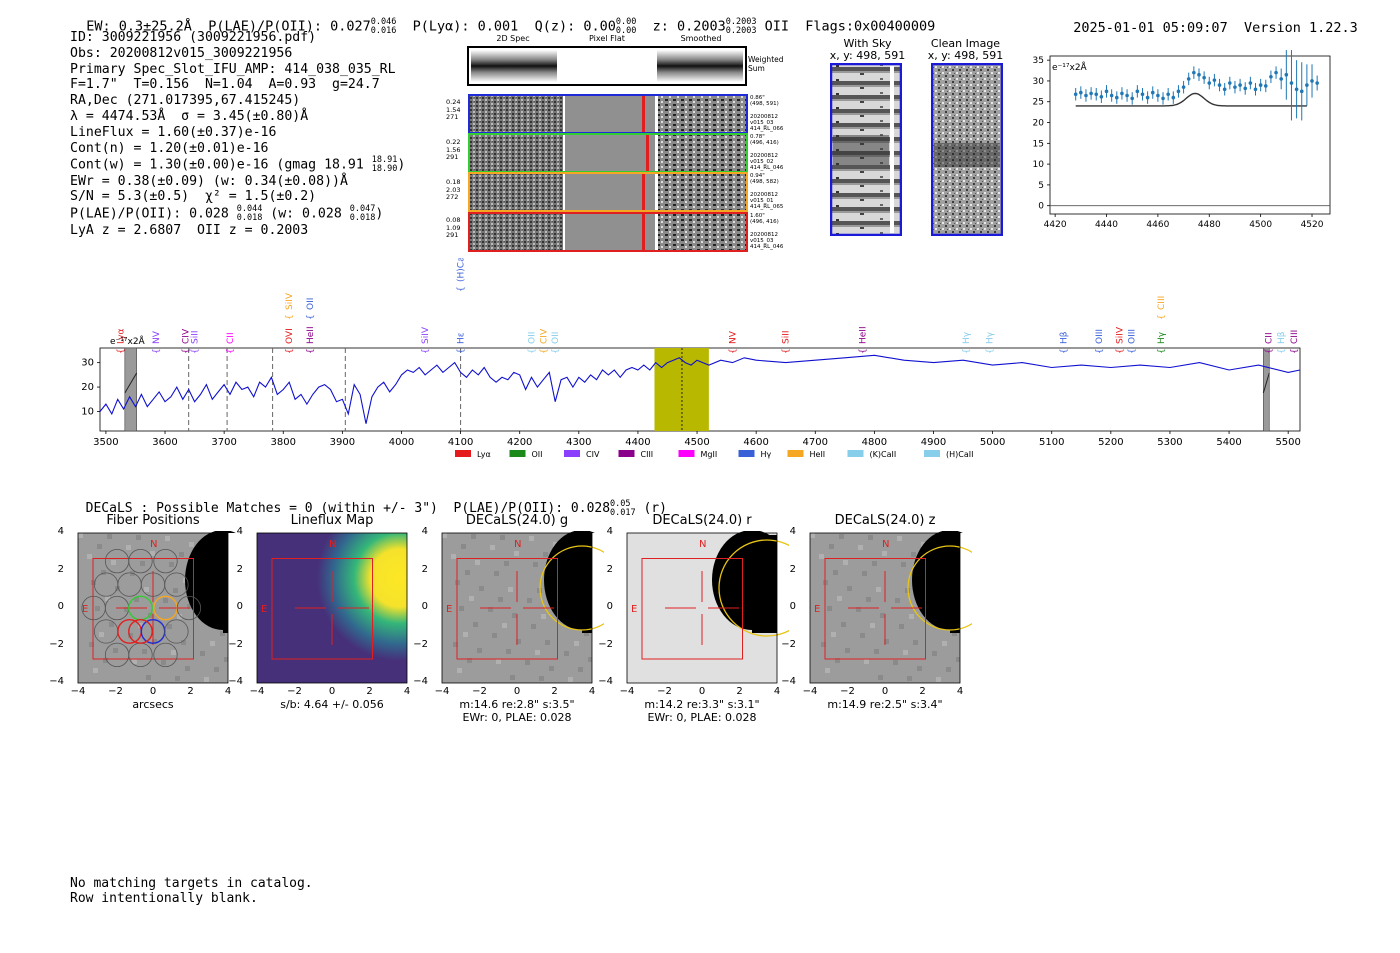 This screenshot has height=953, width=1400. What do you see at coordinates (85, 609) in the screenshot?
I see `east-label: E` at bounding box center [85, 609].